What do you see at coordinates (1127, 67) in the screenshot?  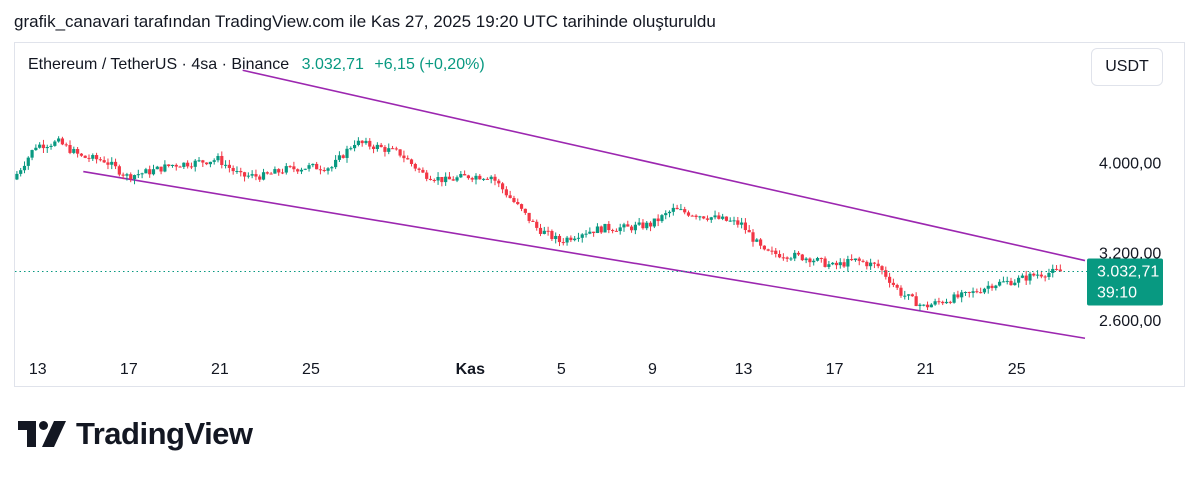 I see `currency-button: USDT` at bounding box center [1127, 67].